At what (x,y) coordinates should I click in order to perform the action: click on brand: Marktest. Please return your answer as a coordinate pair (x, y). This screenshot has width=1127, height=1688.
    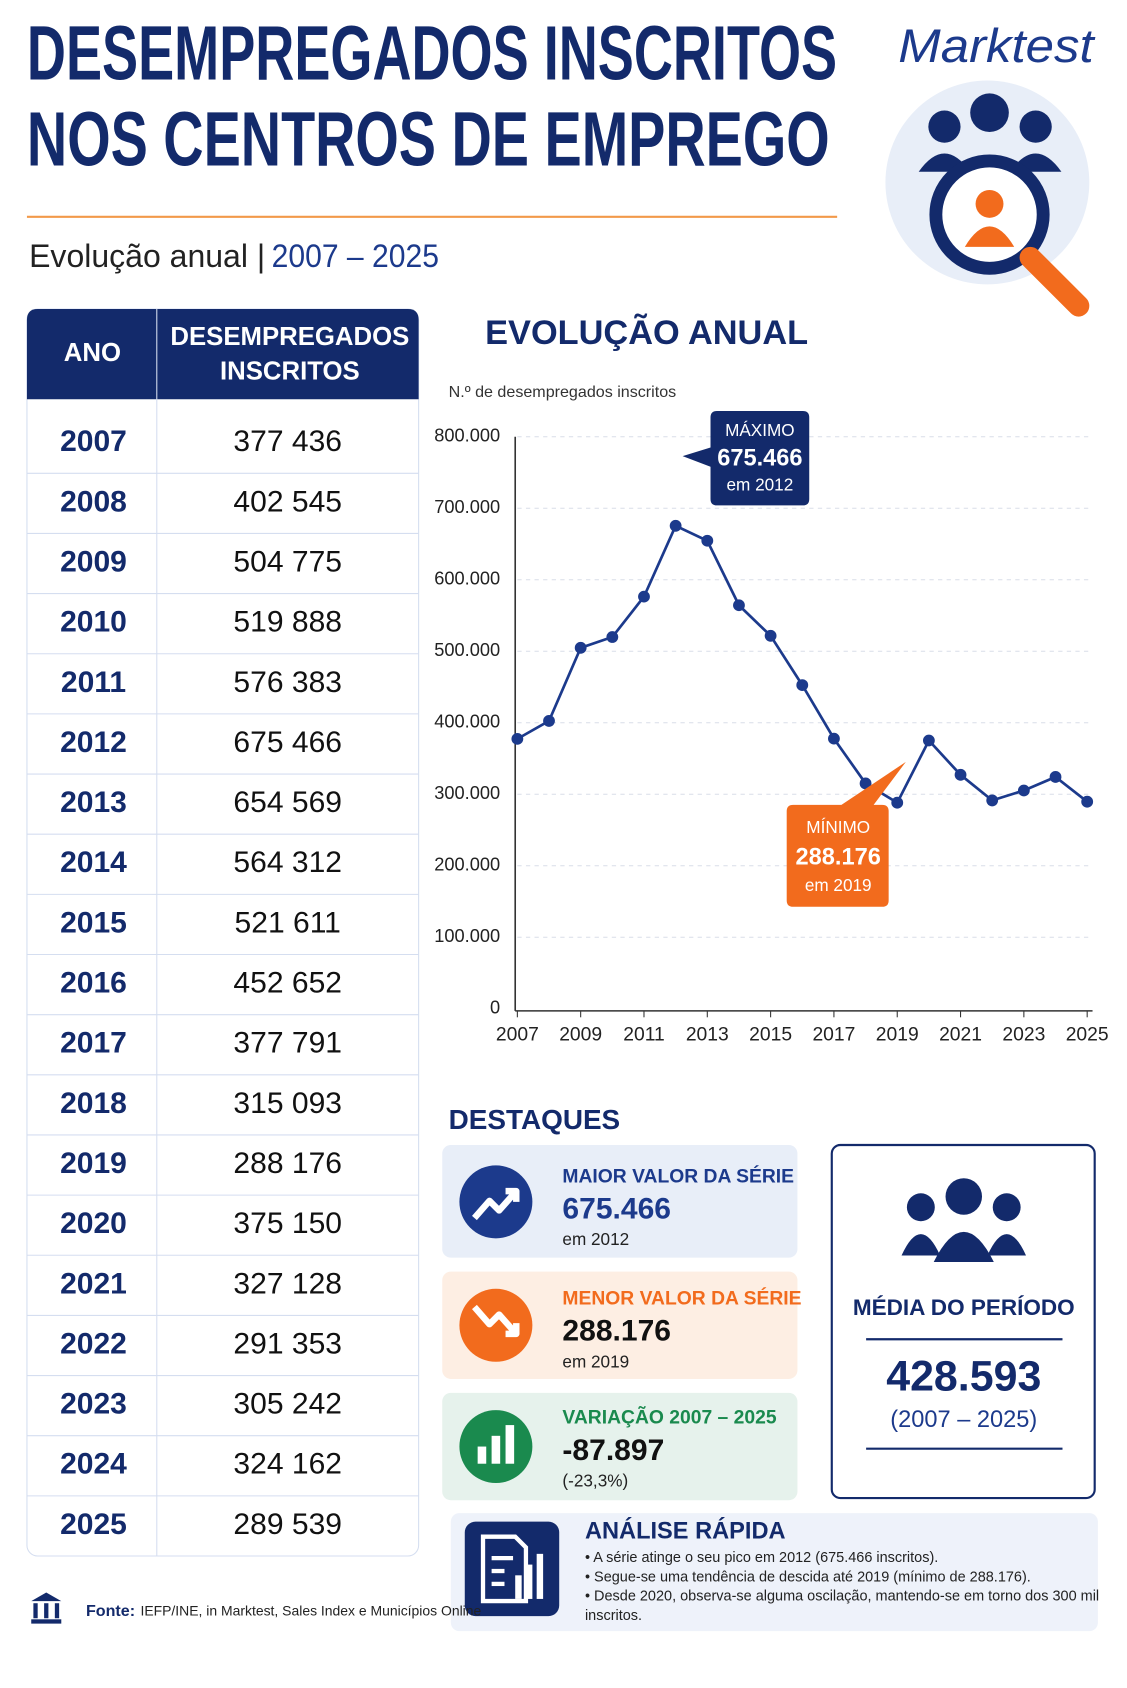
    Looking at the image, I should click on (996, 46).